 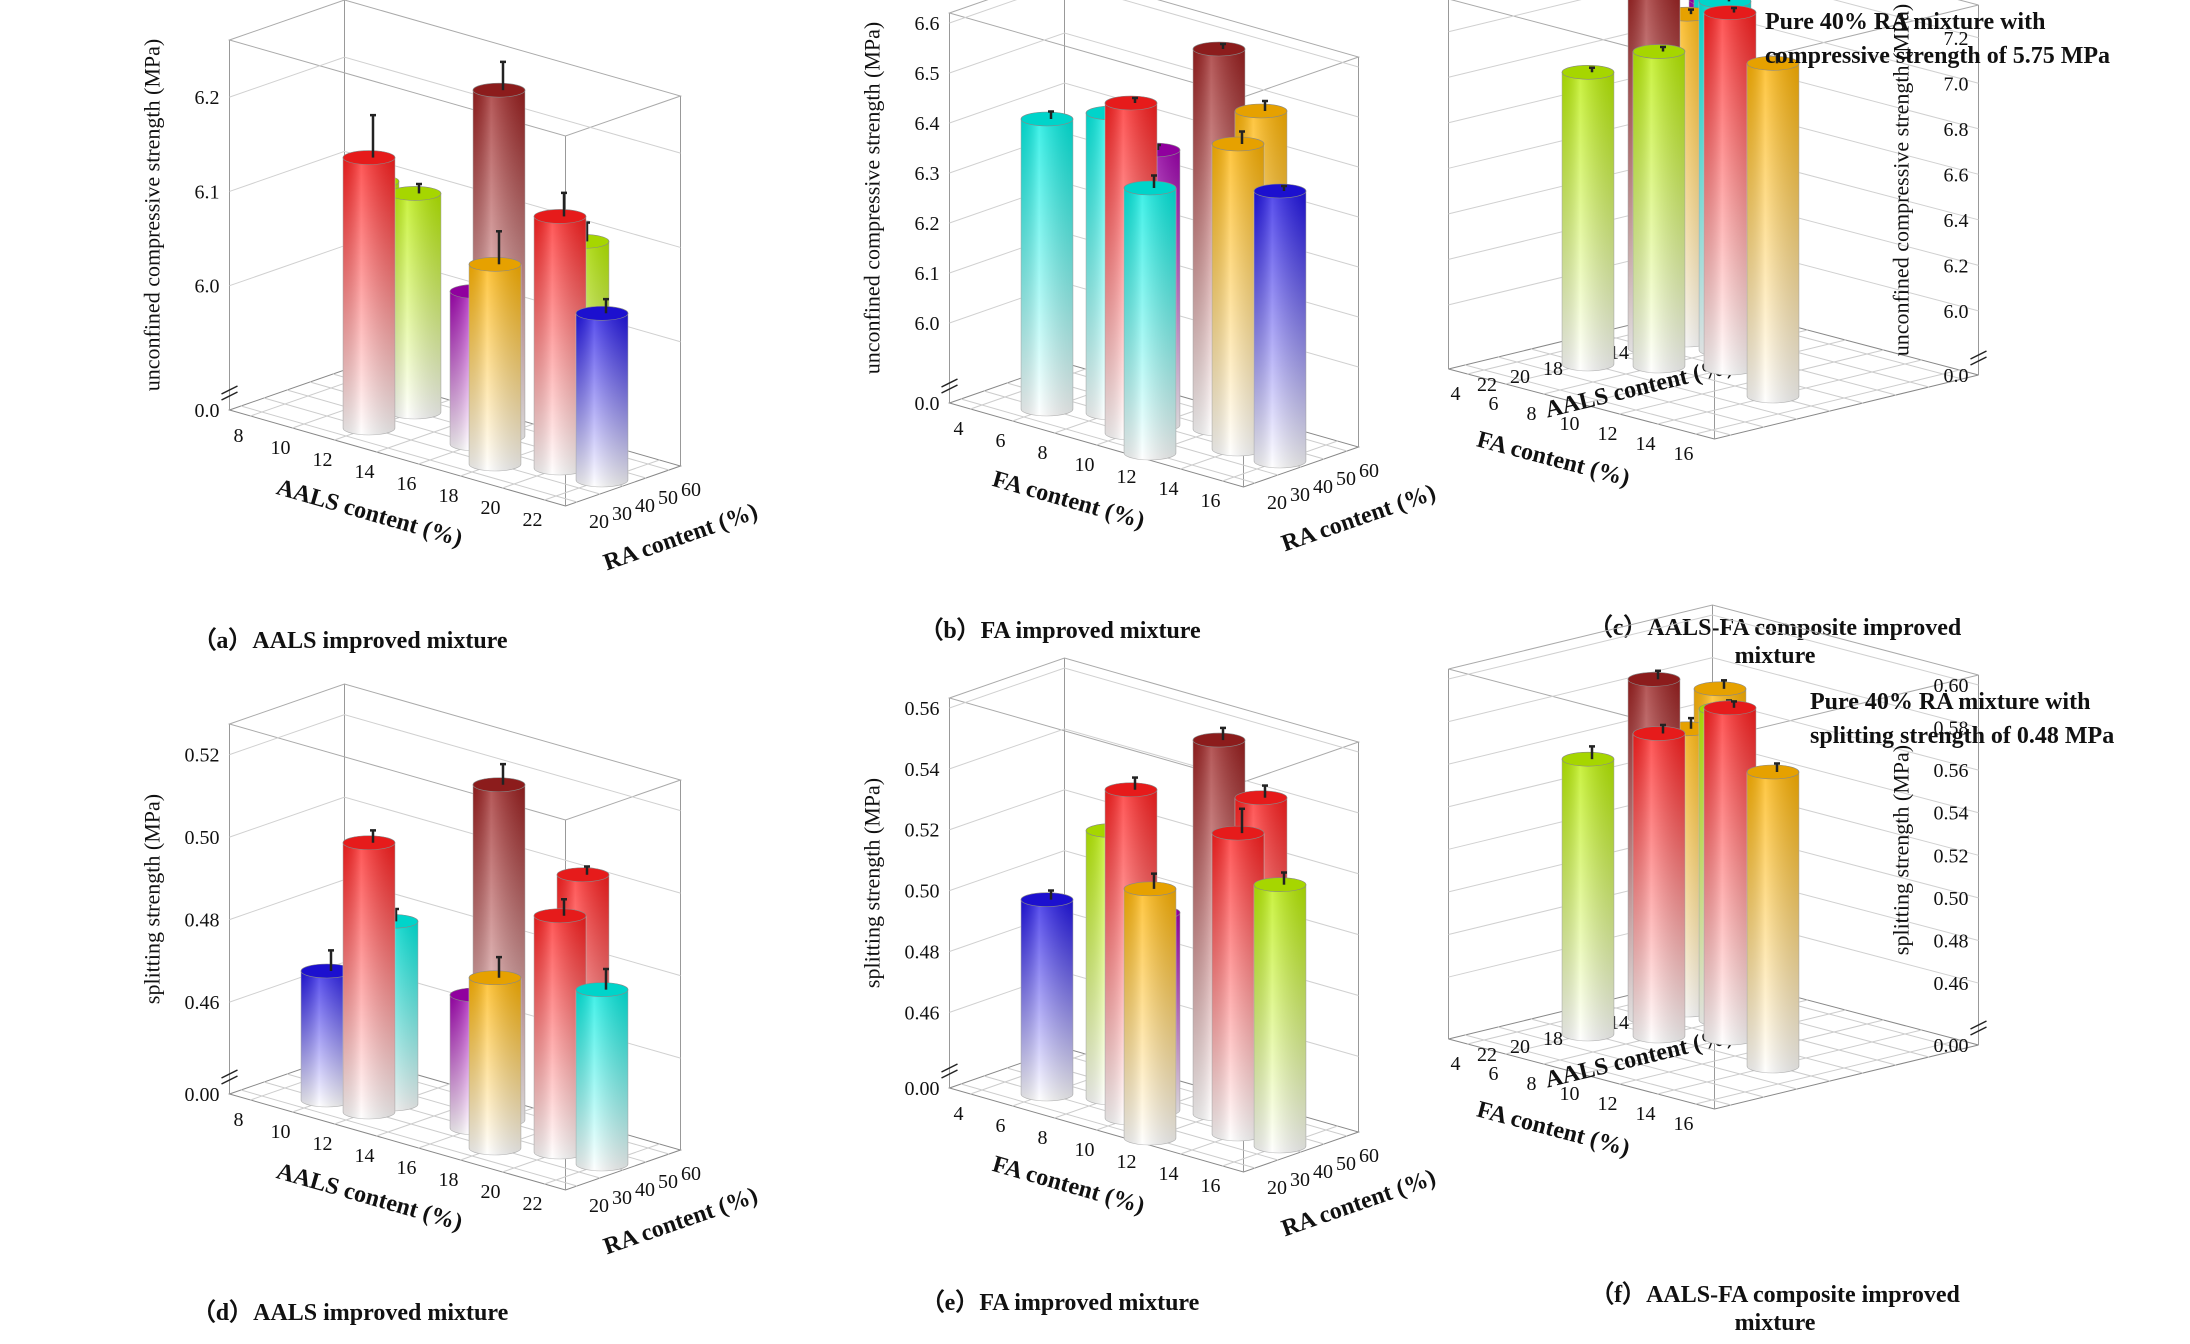 I want to click on chart-f-bars, so click(x=1680, y=871).